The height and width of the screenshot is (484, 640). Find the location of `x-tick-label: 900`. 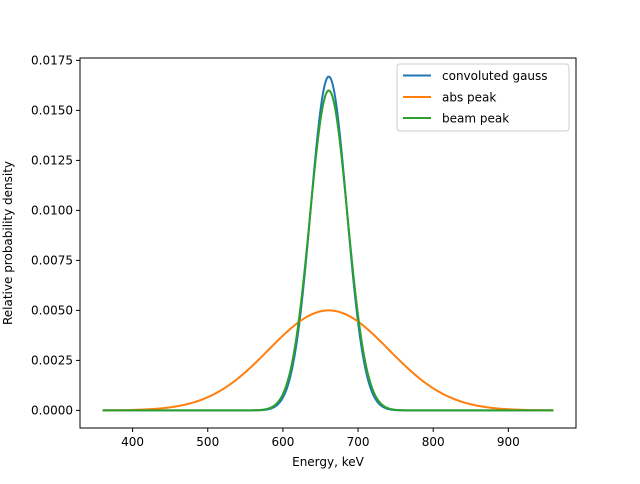

x-tick-label: 900 is located at coordinates (508, 442).